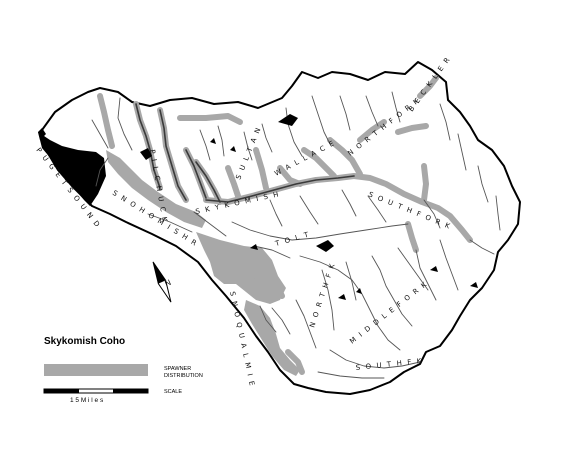 This screenshot has width=564, height=461. I want to click on legend-distribution-label-2: DISTRIBUTION, so click(183, 376).